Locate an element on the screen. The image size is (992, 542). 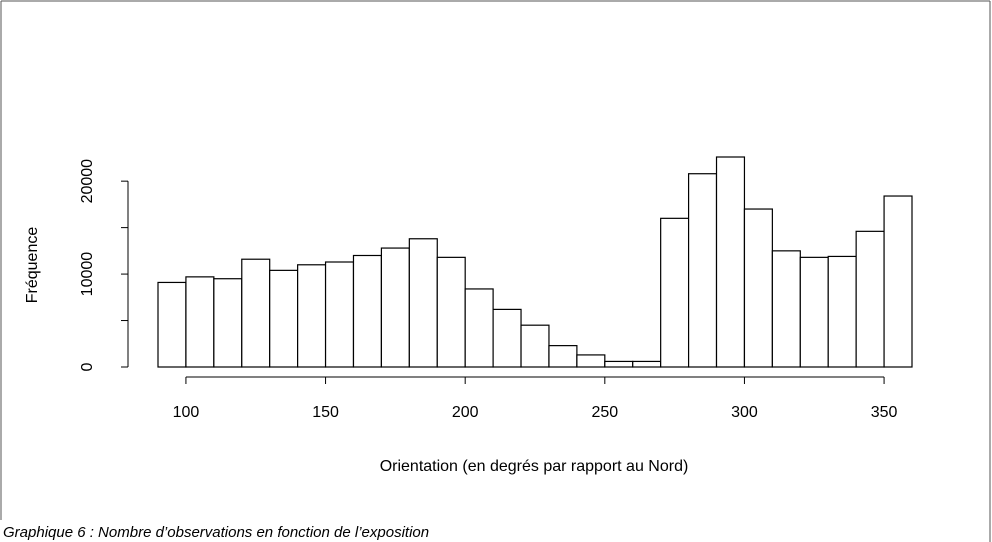
y-tick-label: 0 is located at coordinates (87, 366).